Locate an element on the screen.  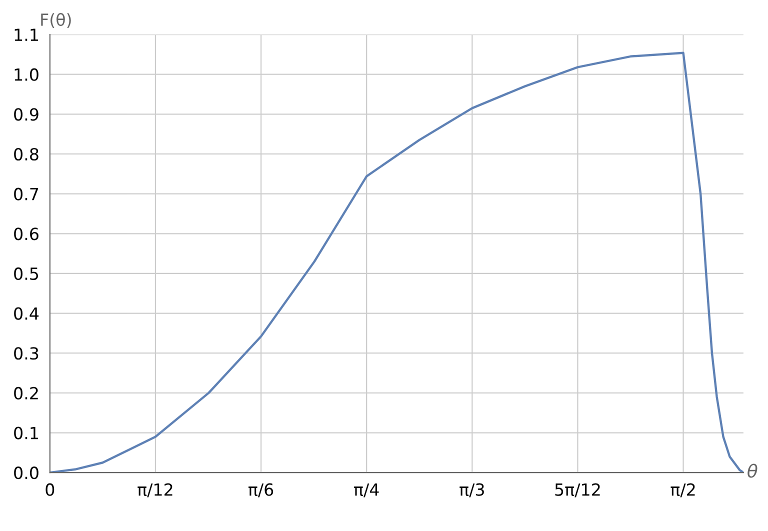
x-tick-label: π/6 is located at coordinates (261, 490).